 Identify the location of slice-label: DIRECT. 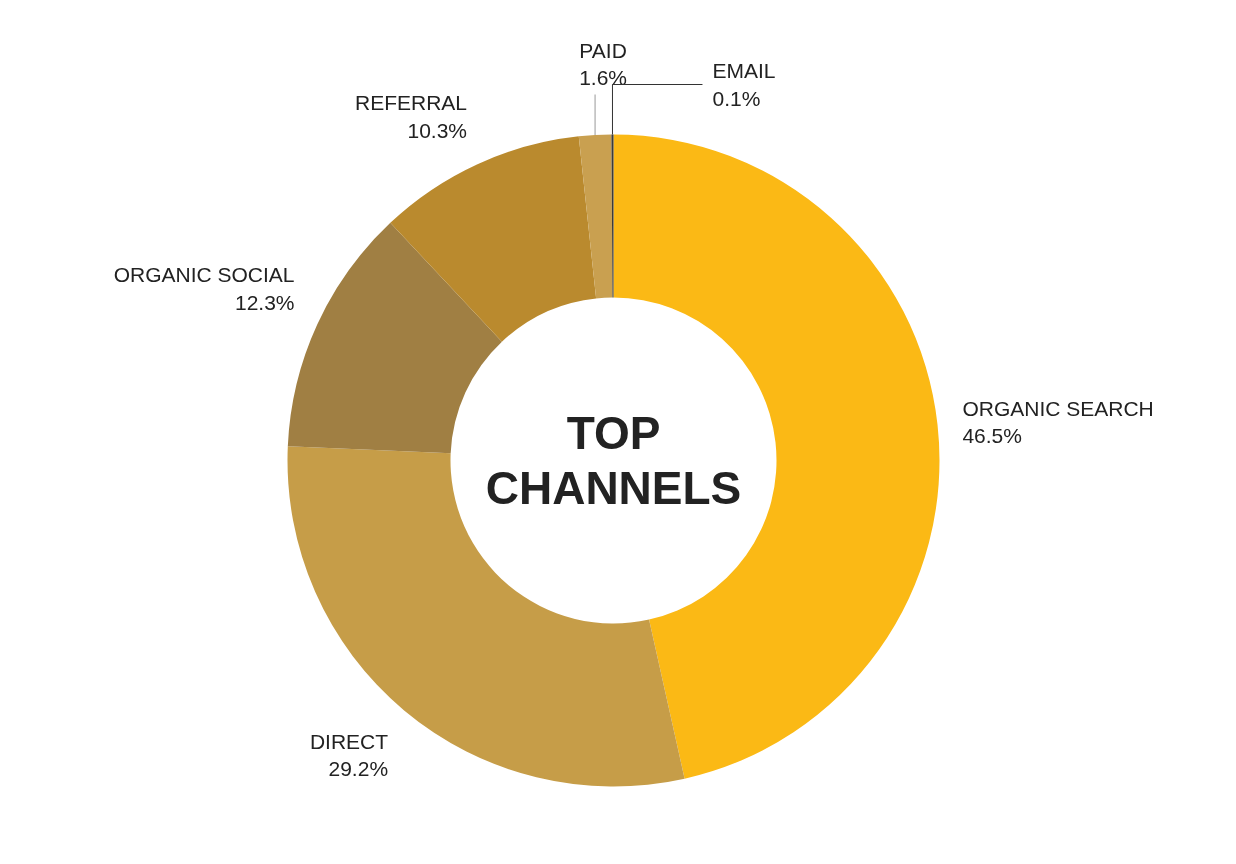
(349, 741).